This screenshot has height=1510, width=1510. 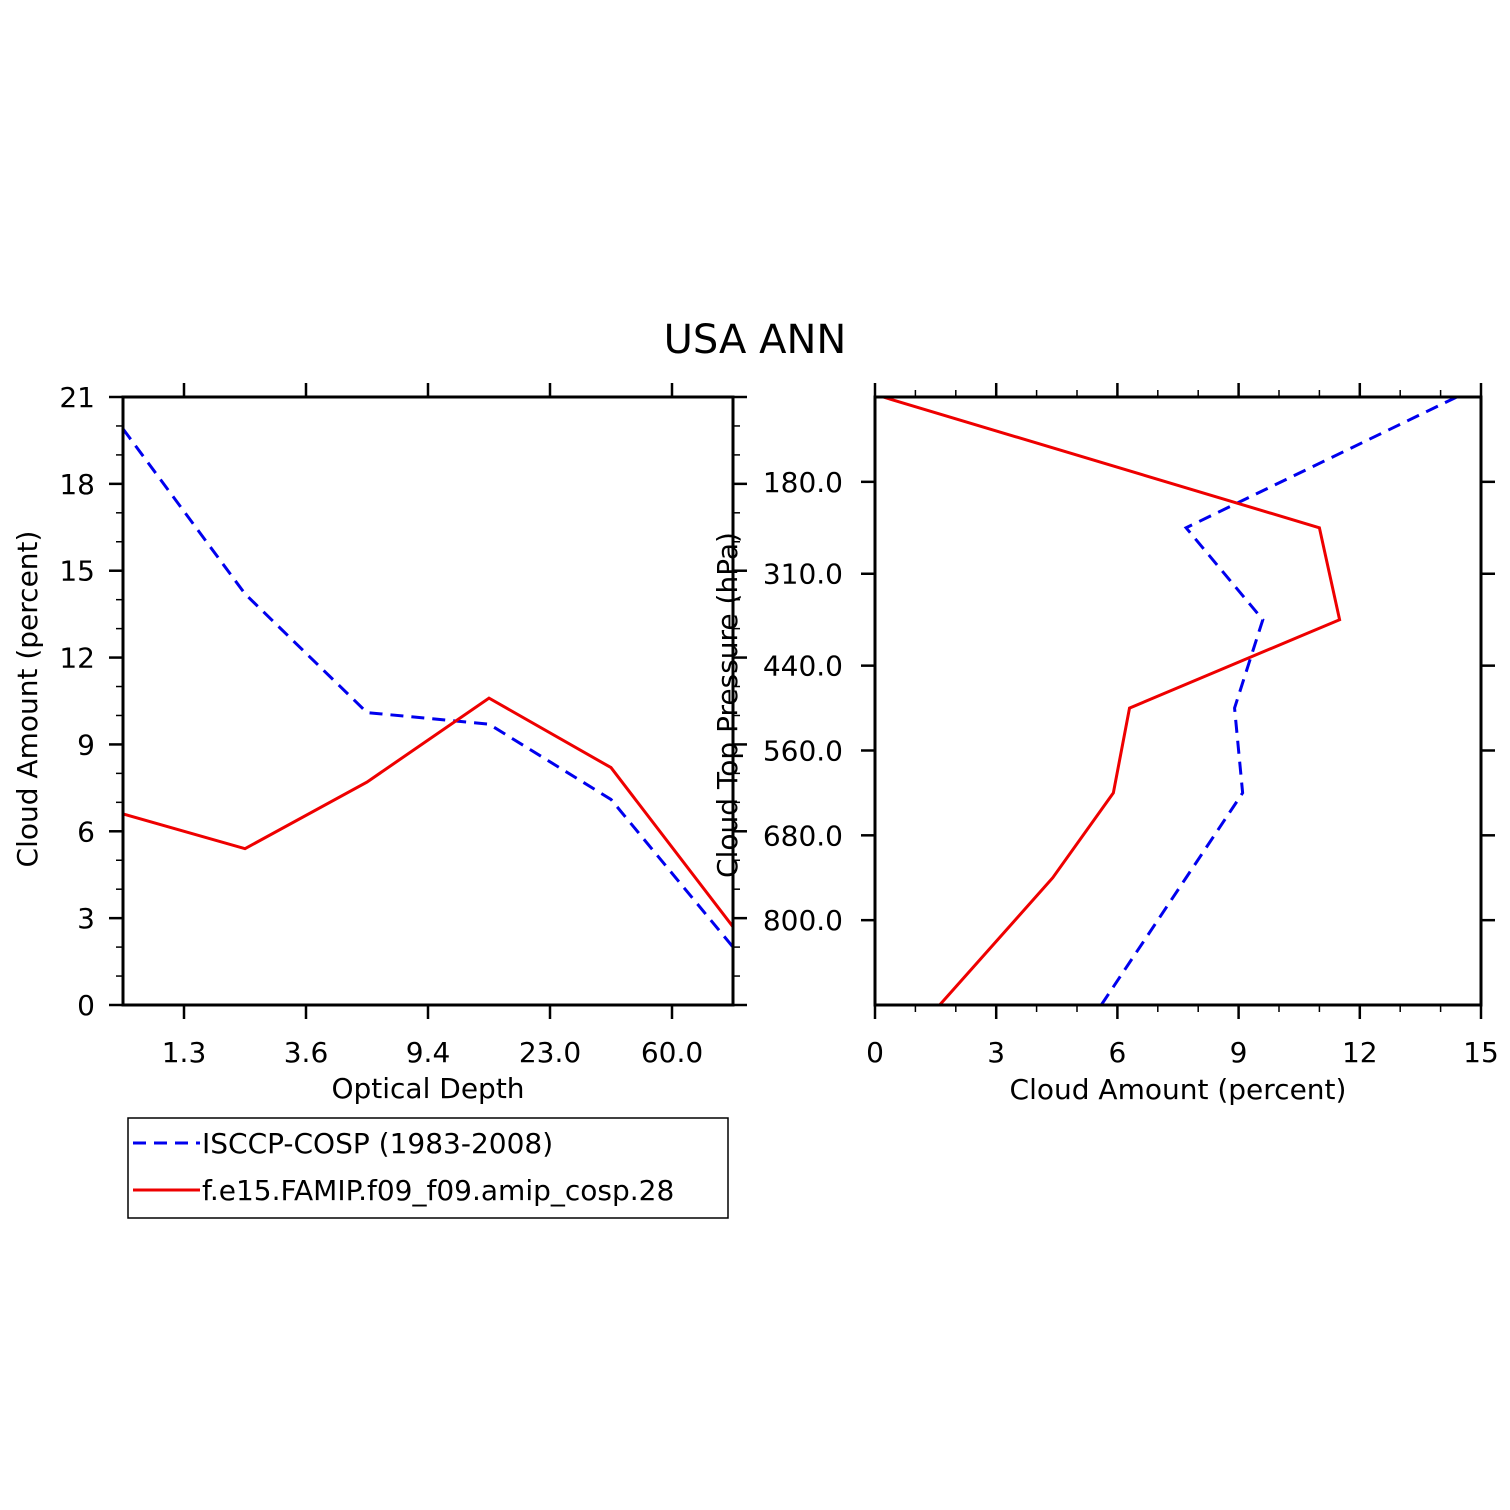 What do you see at coordinates (1117, 1052) in the screenshot?
I see `right-x-tick-label: 6` at bounding box center [1117, 1052].